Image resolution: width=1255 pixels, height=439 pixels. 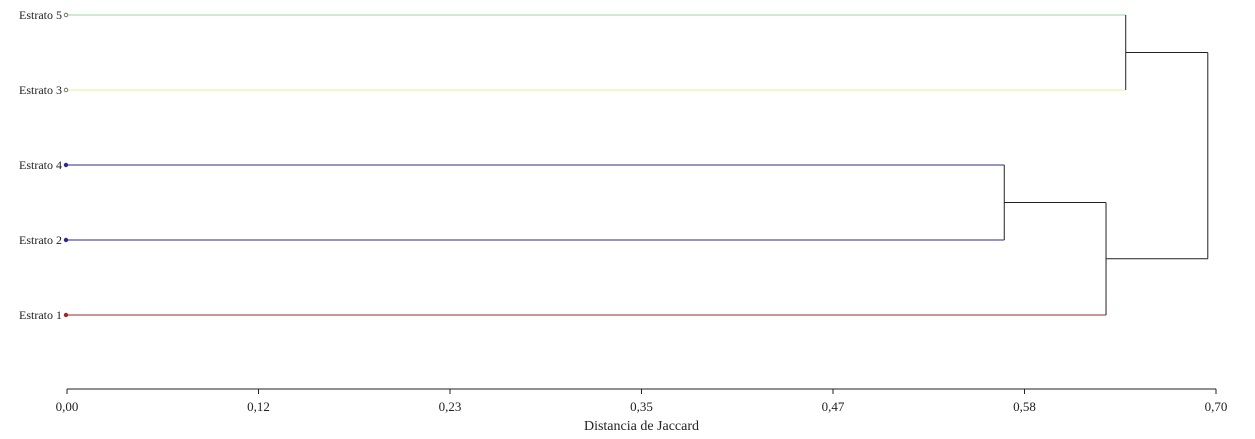 What do you see at coordinates (1024, 406) in the screenshot?
I see `x-tick-label: 0,58` at bounding box center [1024, 406].